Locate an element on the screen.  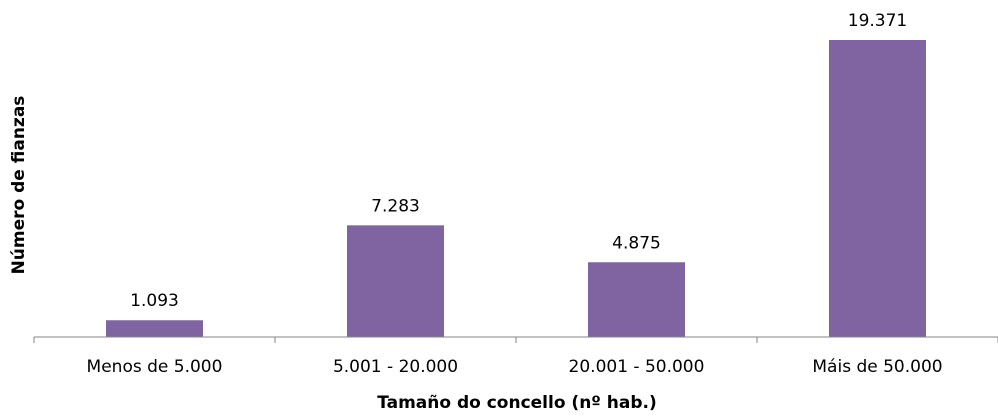
x-tick-label: 5.001 - 20.000 is located at coordinates (395, 367).